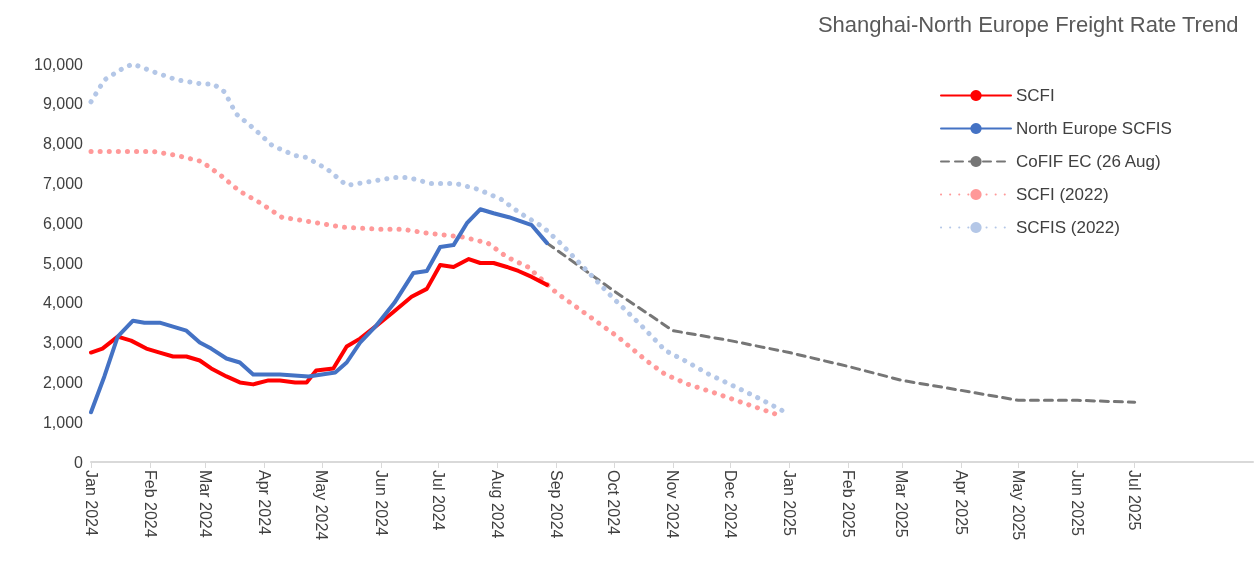 This screenshot has height=562, width=1256. I want to click on y-tick-label: 8,000, so click(63, 144).